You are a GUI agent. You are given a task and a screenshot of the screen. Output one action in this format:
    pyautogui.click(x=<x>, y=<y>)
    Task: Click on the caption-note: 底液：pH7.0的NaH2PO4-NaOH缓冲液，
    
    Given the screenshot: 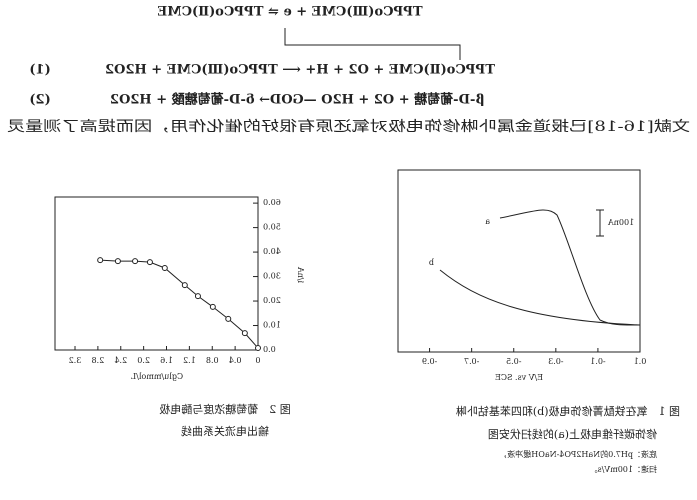 What is the action you would take?
    pyautogui.click(x=578, y=454)
    